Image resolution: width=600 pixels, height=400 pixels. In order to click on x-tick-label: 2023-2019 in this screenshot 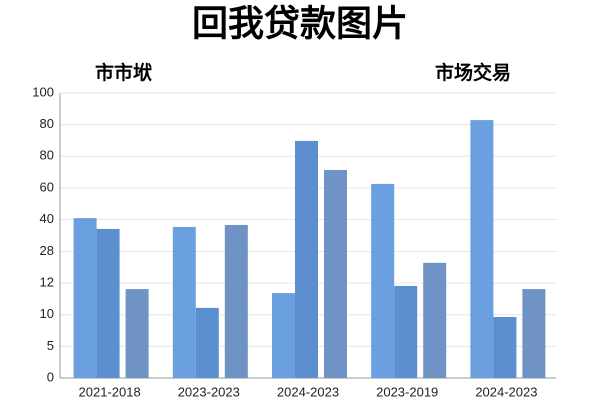, I will do `click(407, 391)`.